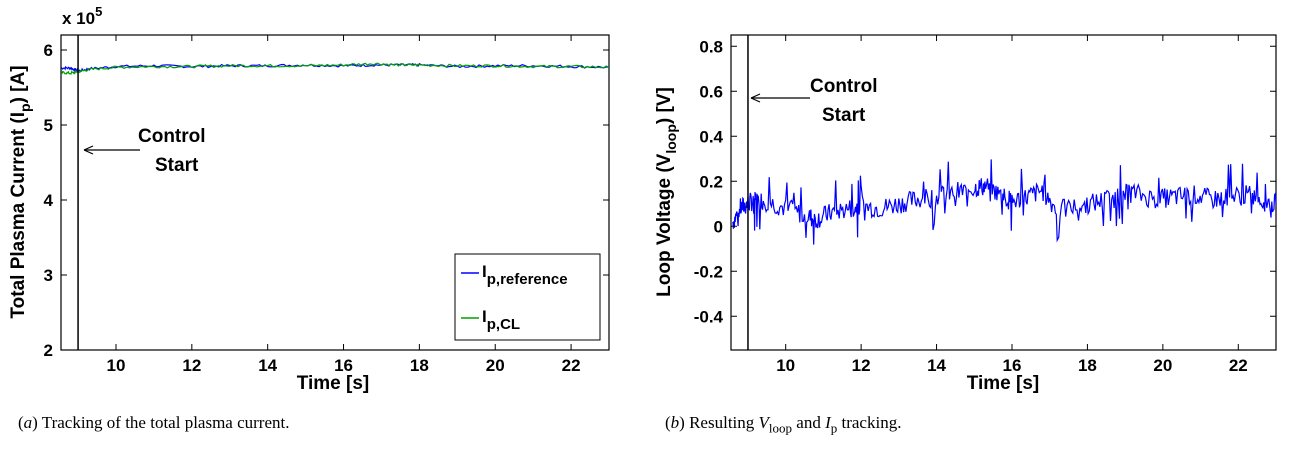  Describe the element at coordinates (333, 383) in the screenshot. I see `x-axis-label-a: Time [s]` at that location.